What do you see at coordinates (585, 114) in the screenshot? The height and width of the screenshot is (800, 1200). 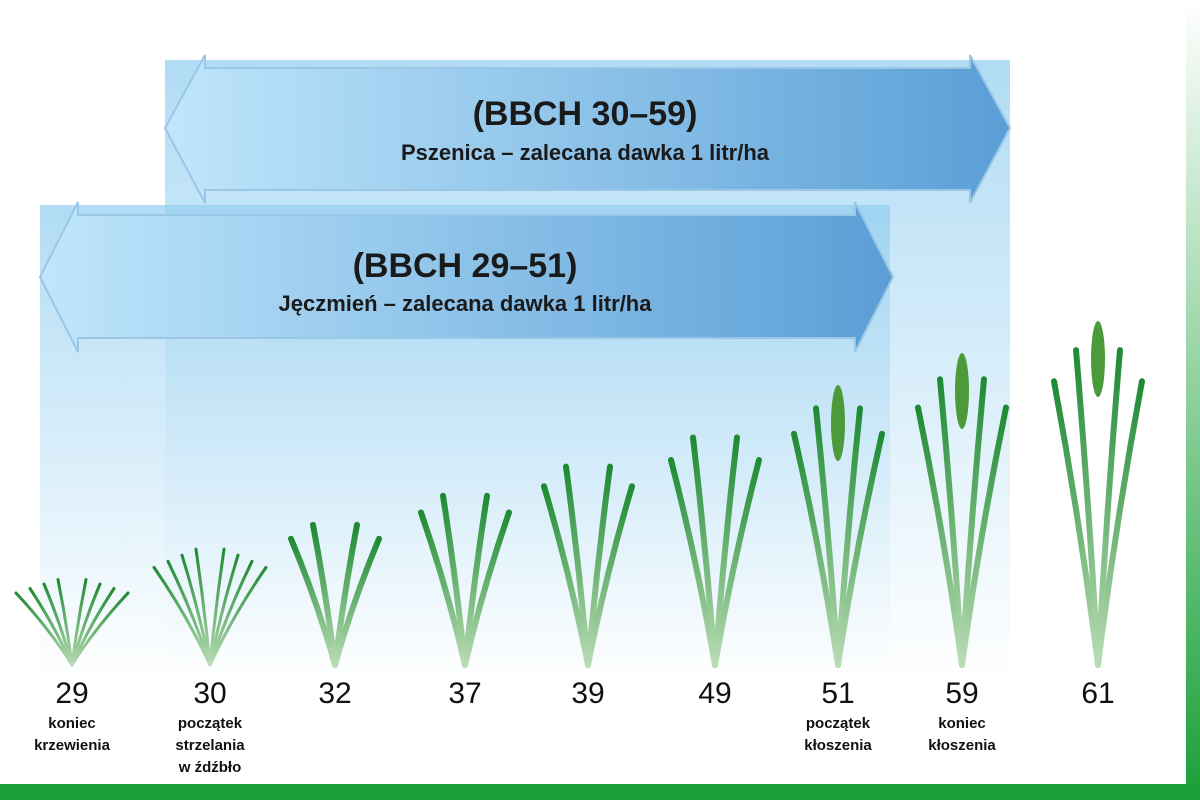 I see `arrow-title: (BBCH 30–59)` at bounding box center [585, 114].